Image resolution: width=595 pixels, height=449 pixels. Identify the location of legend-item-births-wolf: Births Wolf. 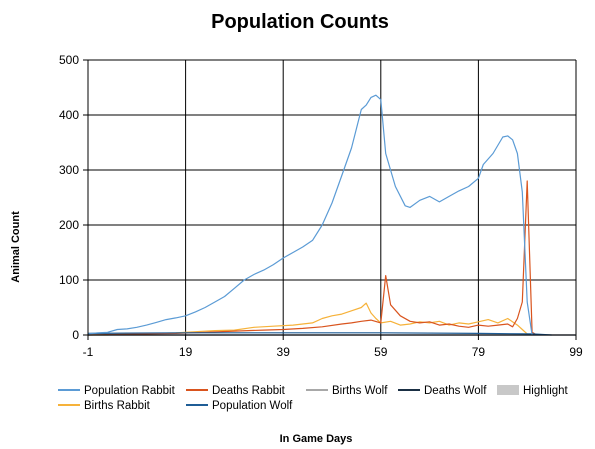
(347, 391).